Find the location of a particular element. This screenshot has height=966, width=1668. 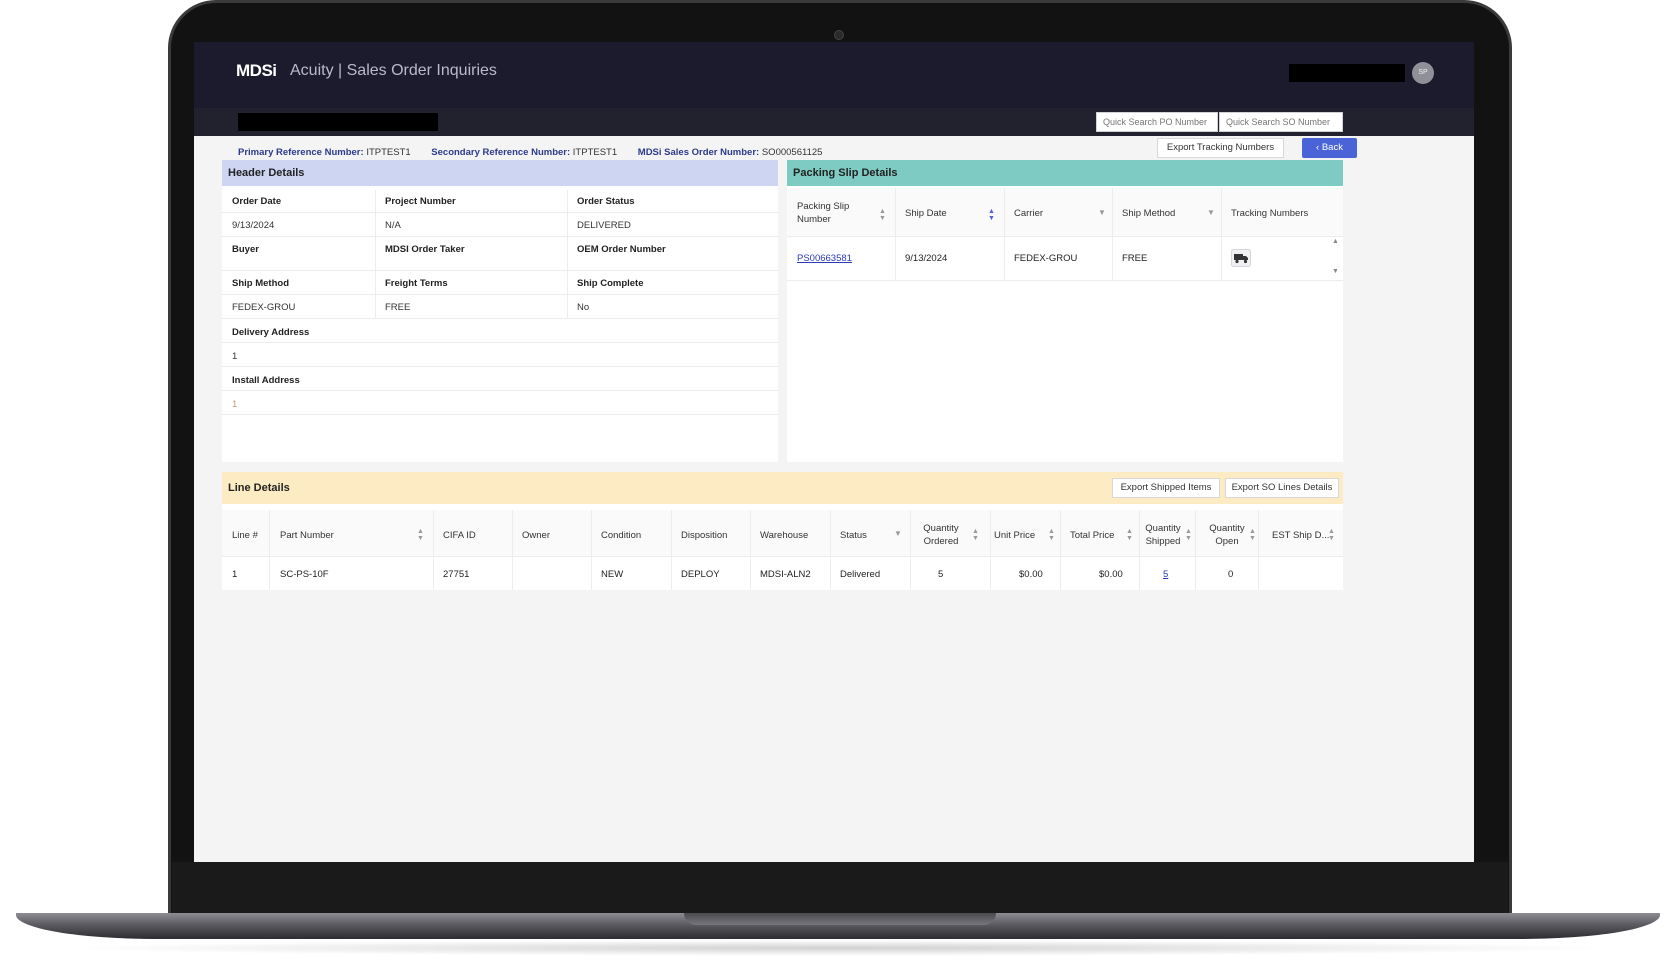

truck-icon is located at coordinates (1241, 258).